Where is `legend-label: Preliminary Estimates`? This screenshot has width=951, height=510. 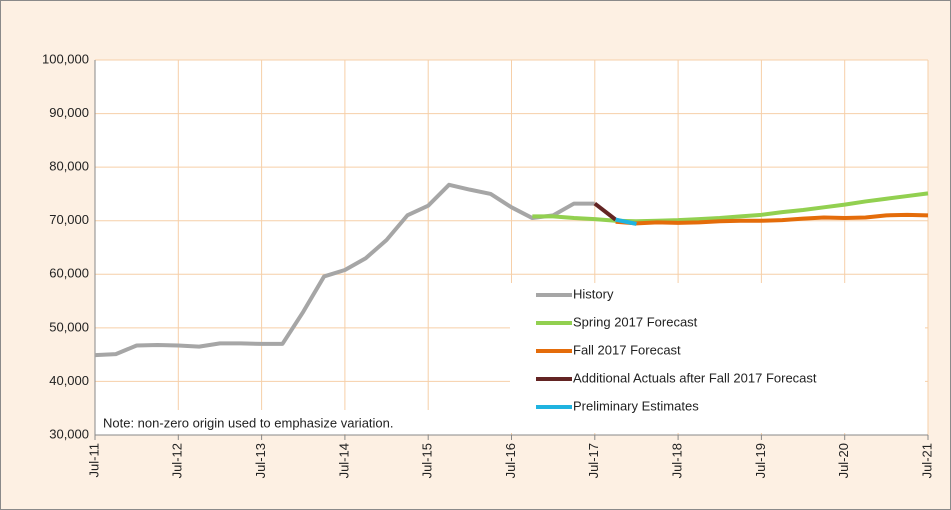
legend-label: Preliminary Estimates is located at coordinates (636, 405).